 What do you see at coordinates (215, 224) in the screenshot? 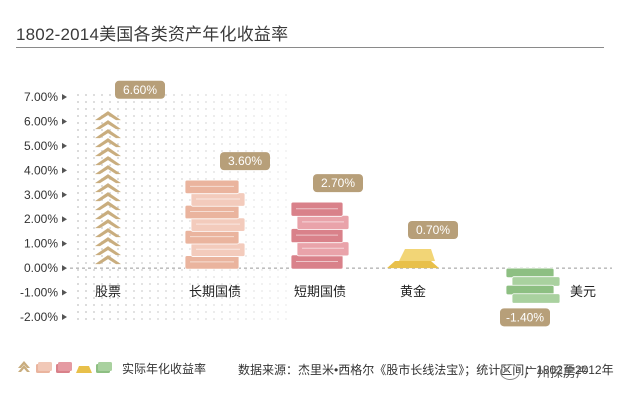
I see `bar-long-bonds` at bounding box center [215, 224].